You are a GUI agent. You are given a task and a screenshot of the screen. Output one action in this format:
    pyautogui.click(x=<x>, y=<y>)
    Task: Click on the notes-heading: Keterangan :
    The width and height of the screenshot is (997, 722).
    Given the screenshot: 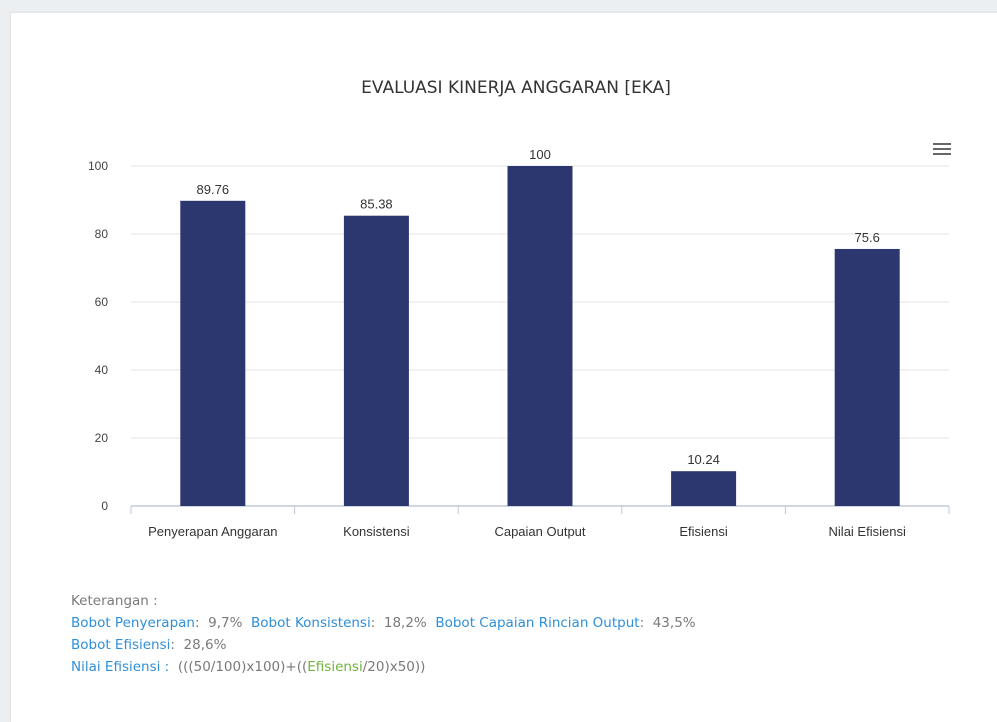 What is the action you would take?
    pyautogui.click(x=521, y=601)
    